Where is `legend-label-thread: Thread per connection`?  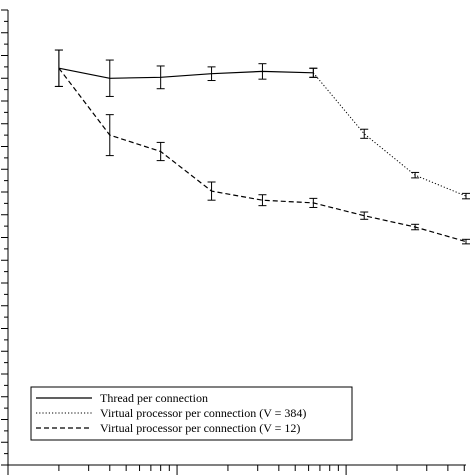 legend-label-thread: Thread per connection is located at coordinates (154, 398).